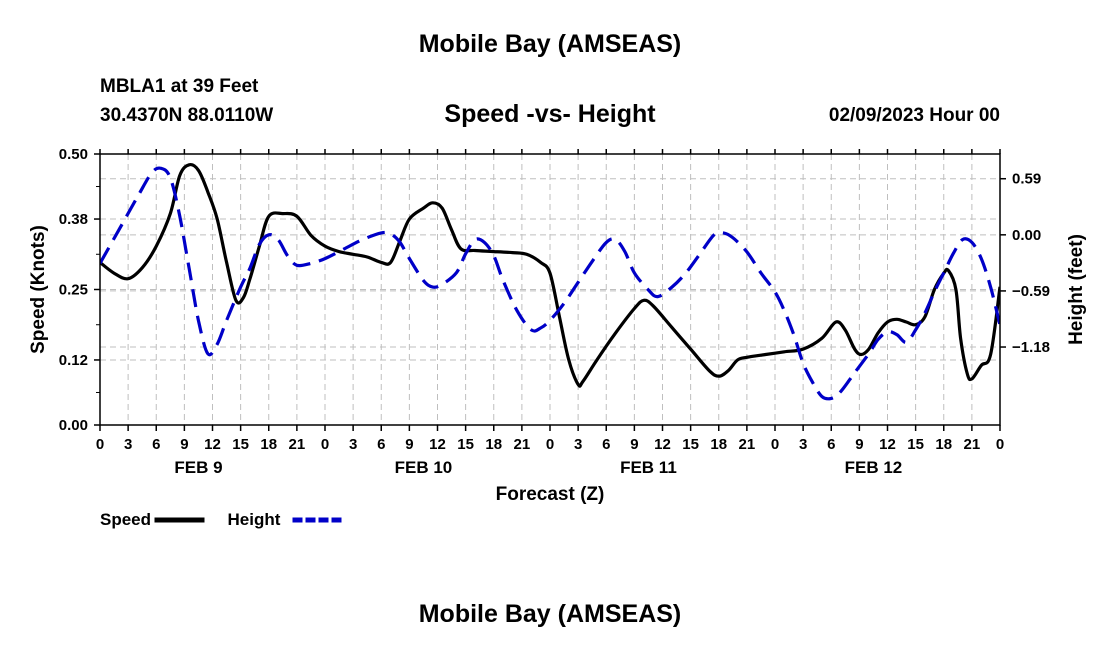  Describe the element at coordinates (1031, 347) in the screenshot. I see `y-tick-label-right: −1.18` at that location.